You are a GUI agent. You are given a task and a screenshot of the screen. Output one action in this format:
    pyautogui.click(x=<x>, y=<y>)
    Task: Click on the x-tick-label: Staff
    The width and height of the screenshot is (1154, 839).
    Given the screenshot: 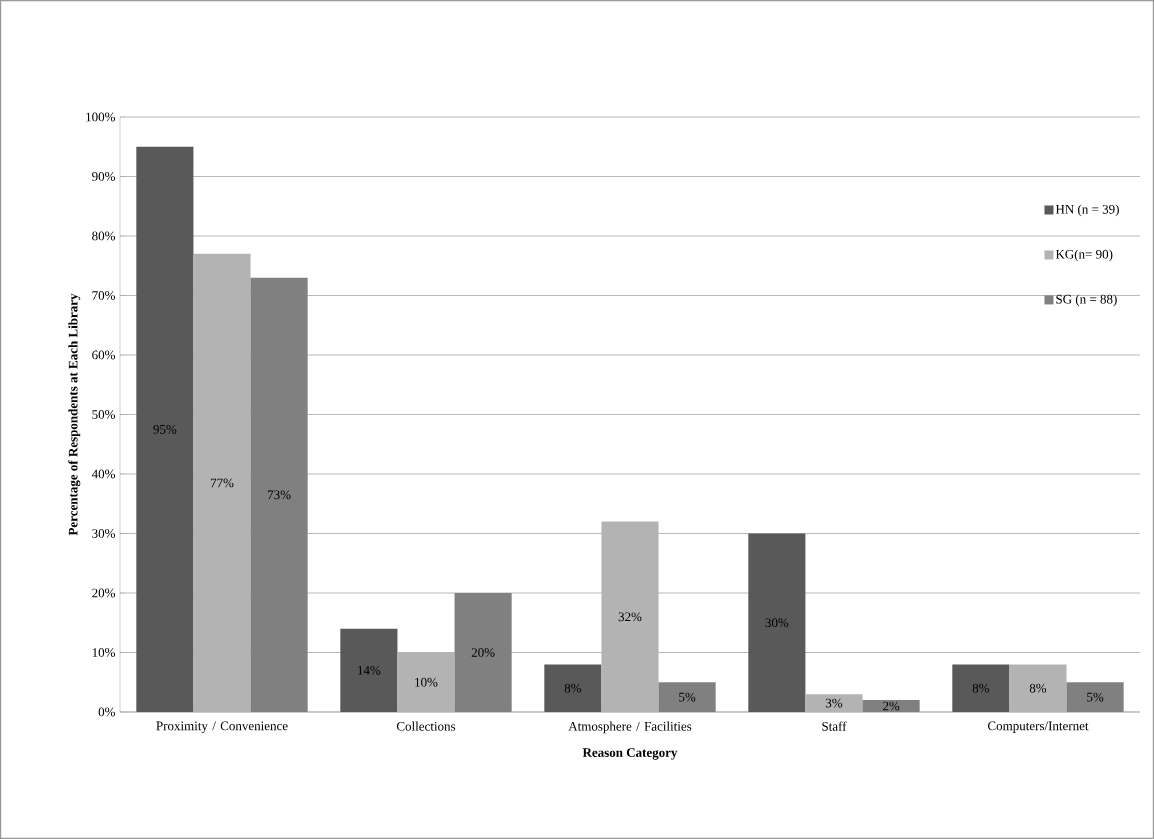 What is the action you would take?
    pyautogui.click(x=834, y=726)
    